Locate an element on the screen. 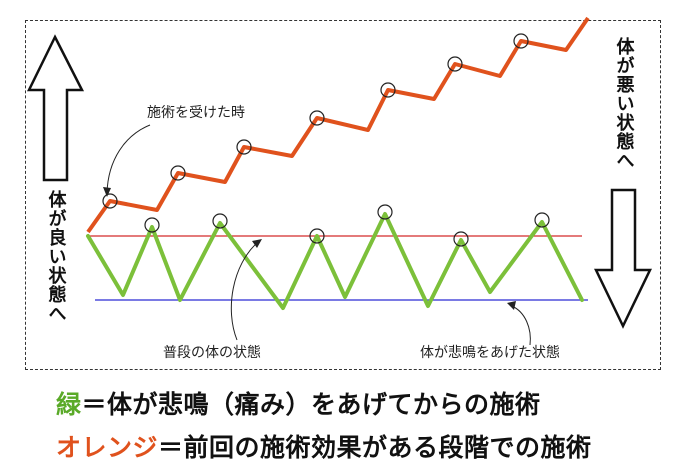 This screenshot has height=468, width=680. crying-state-pointer is located at coordinates (521, 325).